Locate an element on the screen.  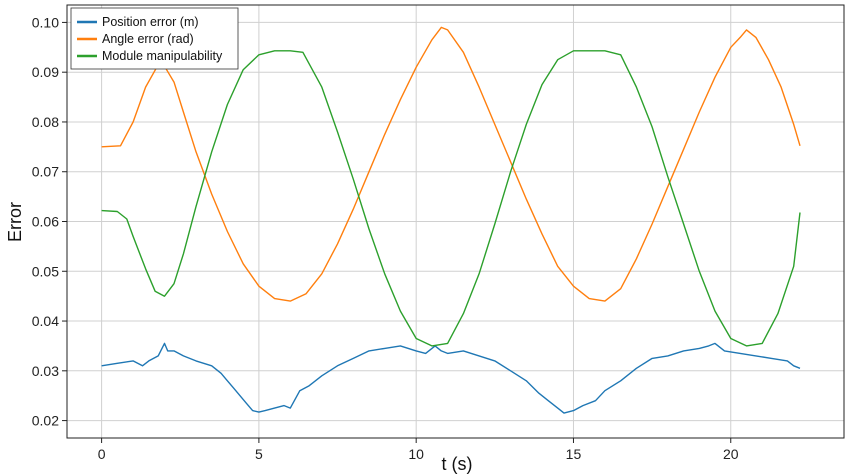
y-tick-label: 0.02 is located at coordinates (45, 421).